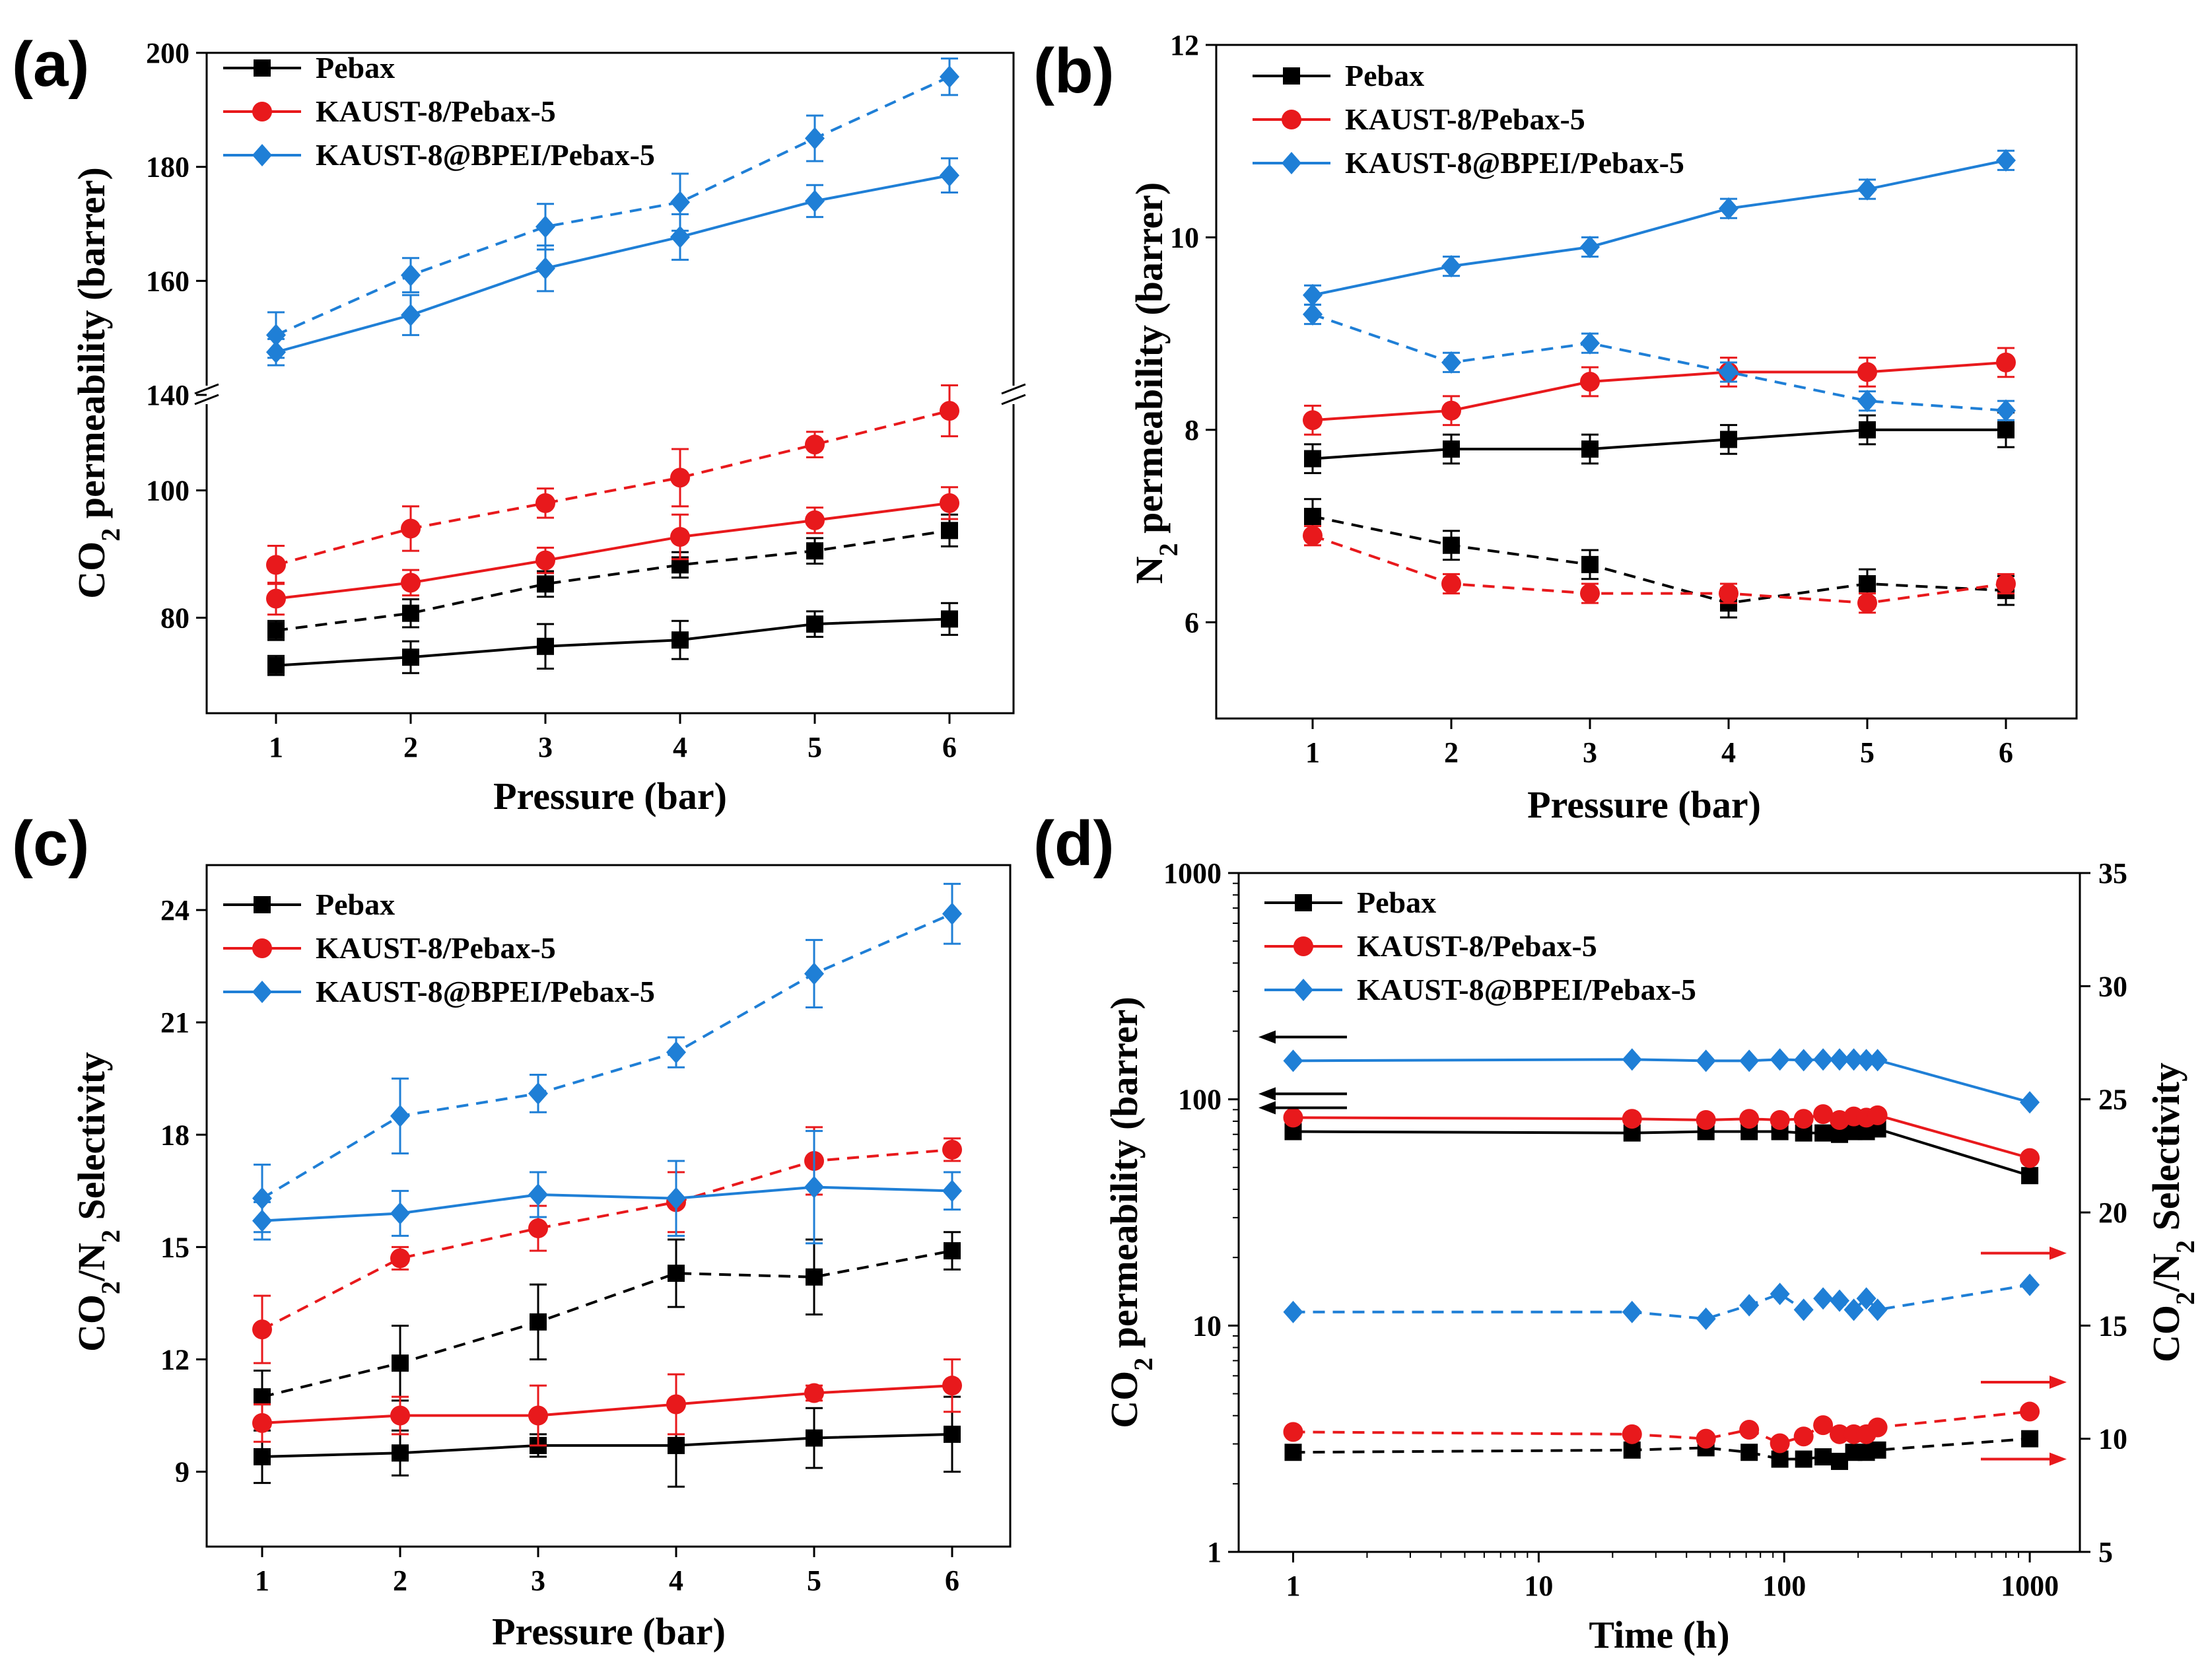 The image size is (2204, 1680). I want to click on y-tick-label: 12, so click(1185, 45).